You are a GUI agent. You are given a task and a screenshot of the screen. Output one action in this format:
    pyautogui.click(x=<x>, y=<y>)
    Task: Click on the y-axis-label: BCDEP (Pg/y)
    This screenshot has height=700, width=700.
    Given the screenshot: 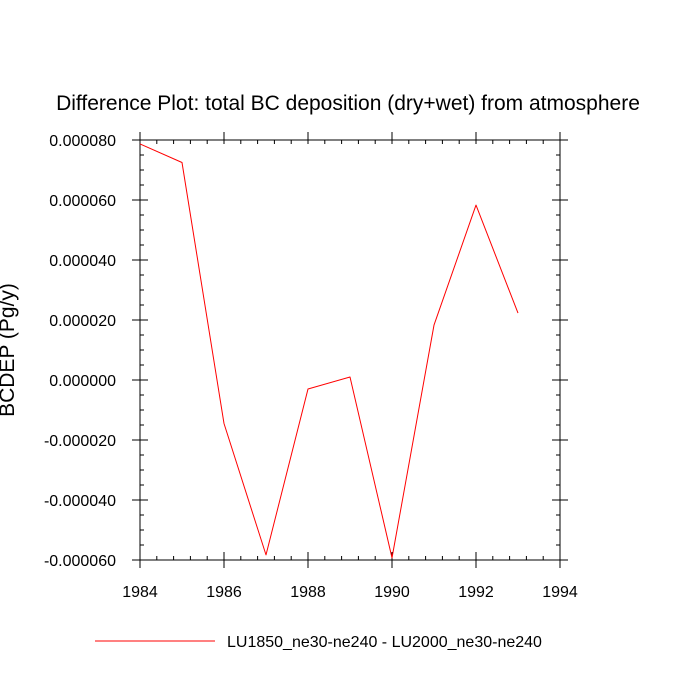 What is the action you would take?
    pyautogui.click(x=9, y=350)
    